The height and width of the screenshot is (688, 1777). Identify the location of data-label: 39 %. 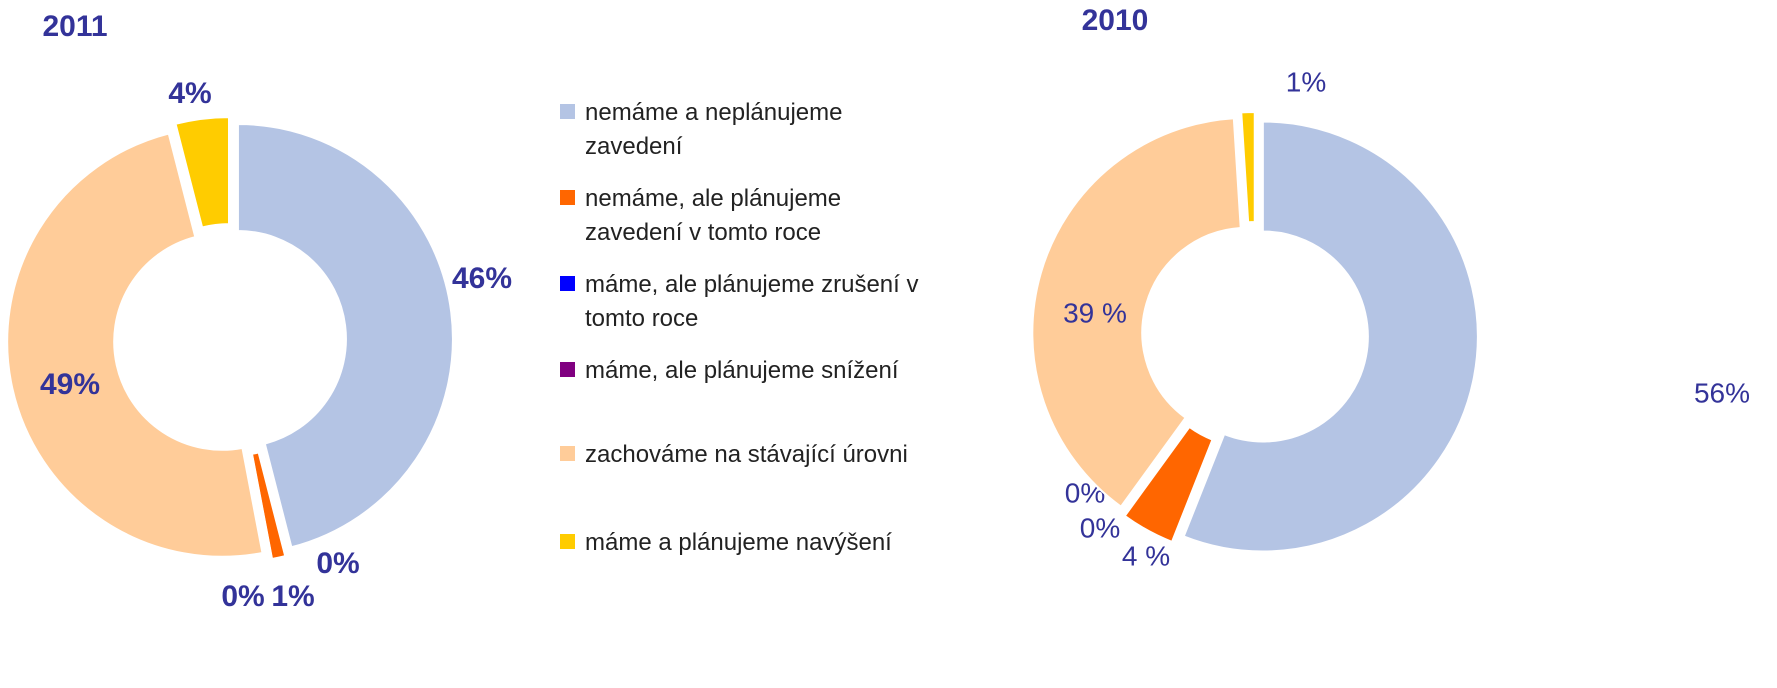
(1095, 312).